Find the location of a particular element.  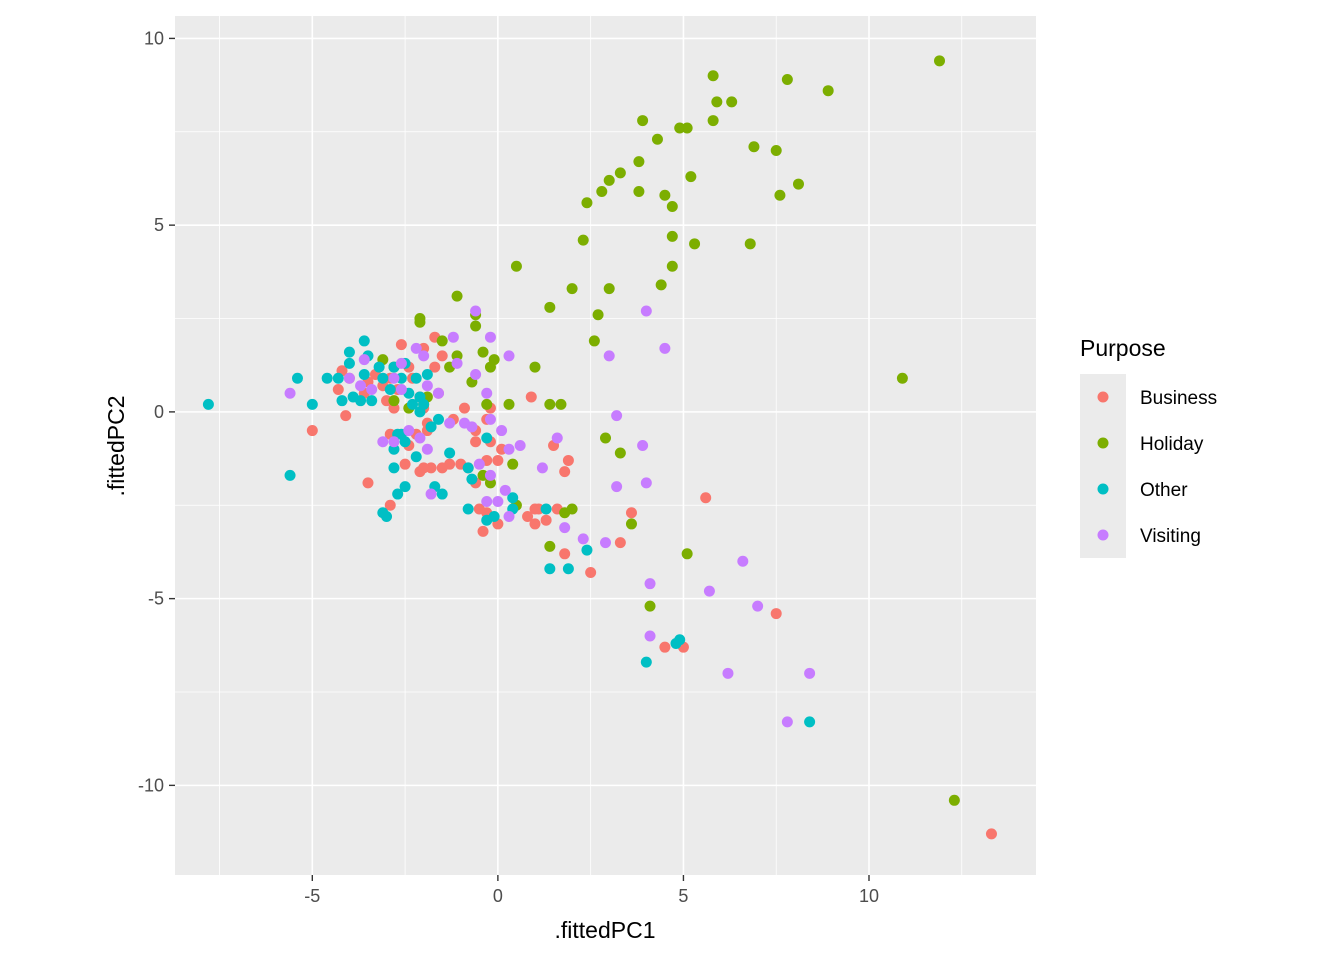

x-tick-label: 0 is located at coordinates (498, 896).